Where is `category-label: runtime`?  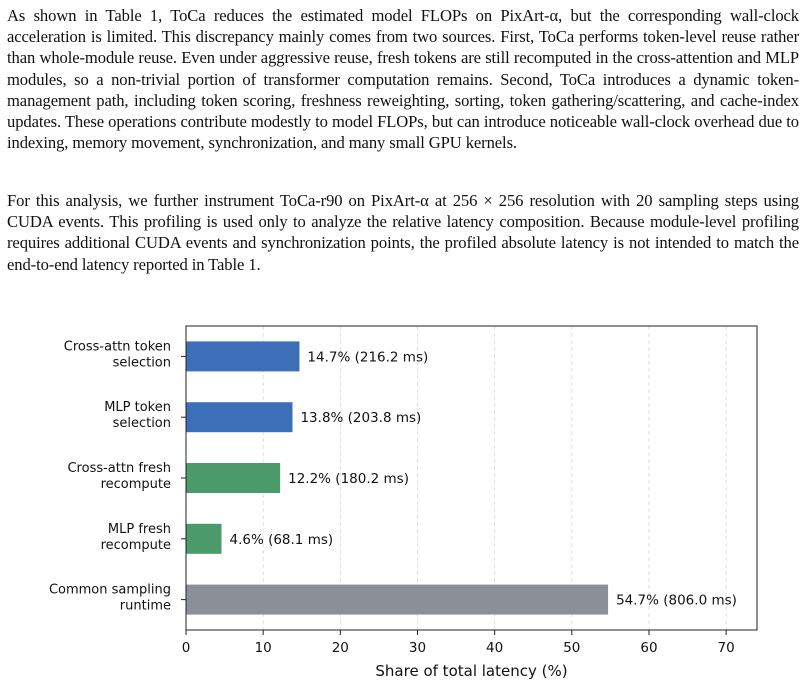 category-label: runtime is located at coordinates (145, 606).